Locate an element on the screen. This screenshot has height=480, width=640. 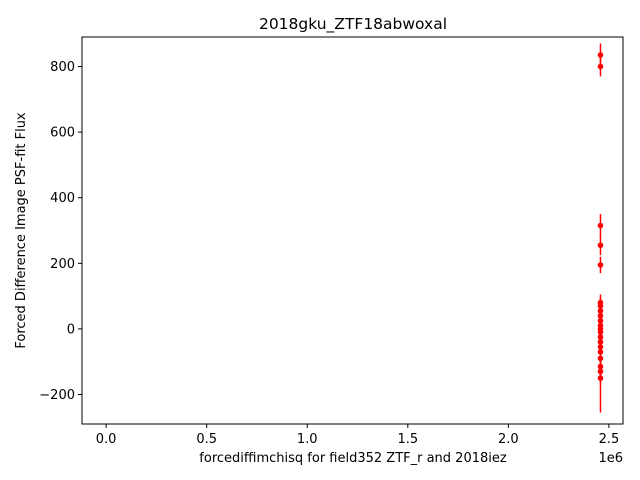
x-tick-label: 0.0 is located at coordinates (106, 439).